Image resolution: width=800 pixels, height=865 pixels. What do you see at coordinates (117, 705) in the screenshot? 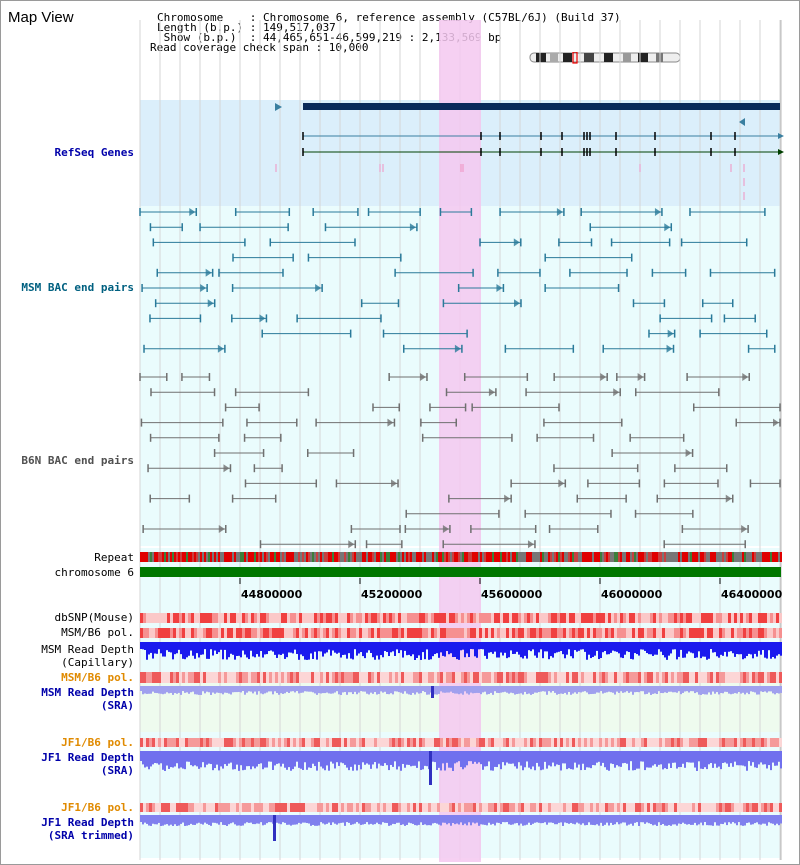
I see `track-label-msm-sra: (SRA)` at bounding box center [117, 705].